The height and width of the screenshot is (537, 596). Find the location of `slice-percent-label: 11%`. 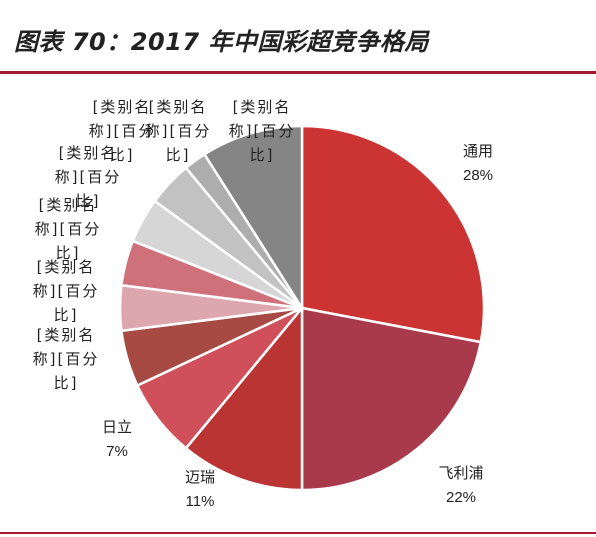

slice-percent-label: 11% is located at coordinates (200, 501).